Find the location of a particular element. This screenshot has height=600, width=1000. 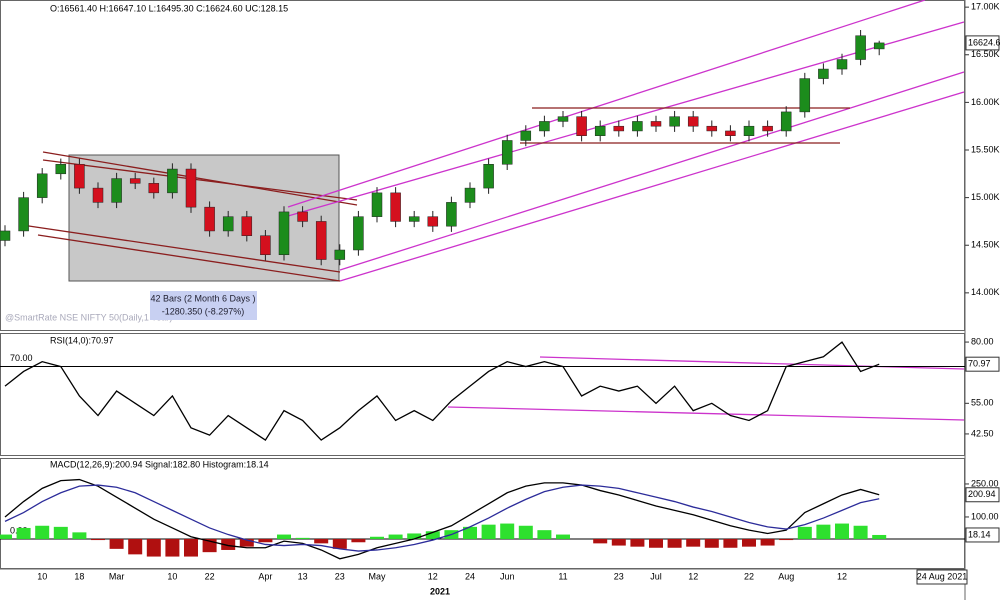

last-histogram: 18.14 is located at coordinates (979, 534).